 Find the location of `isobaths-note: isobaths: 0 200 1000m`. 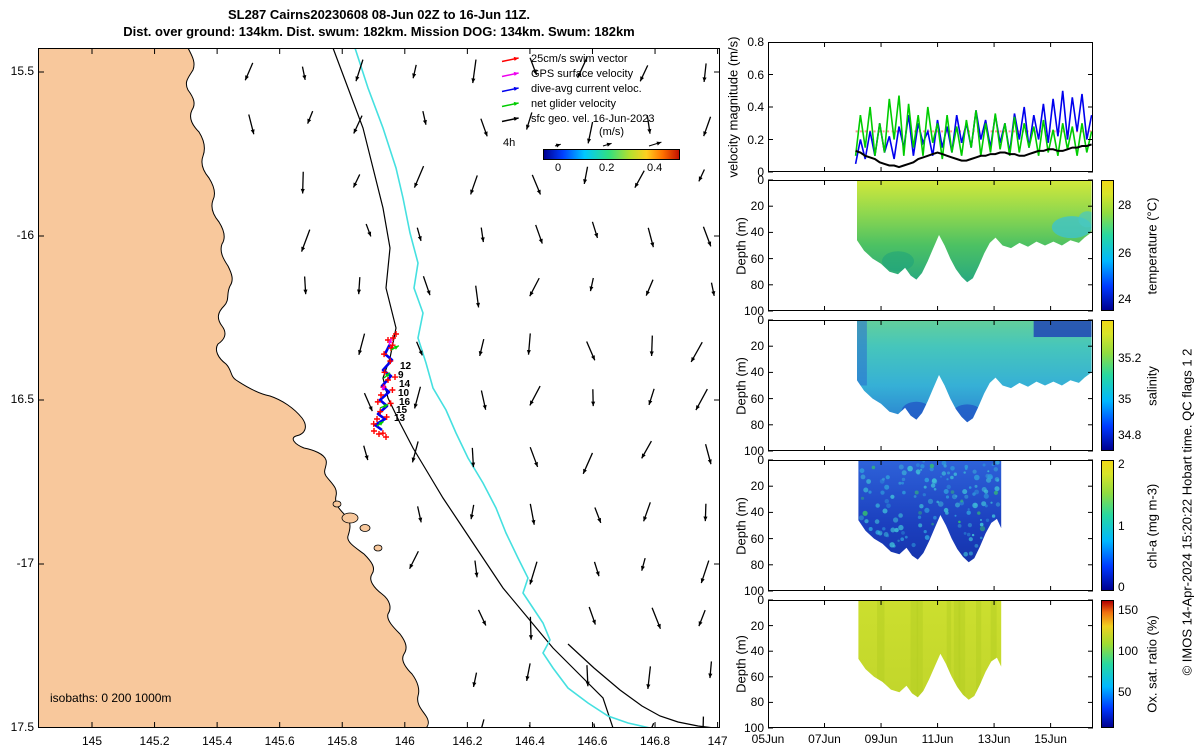

isobaths-note: isobaths: 0 200 1000m is located at coordinates (111, 698).